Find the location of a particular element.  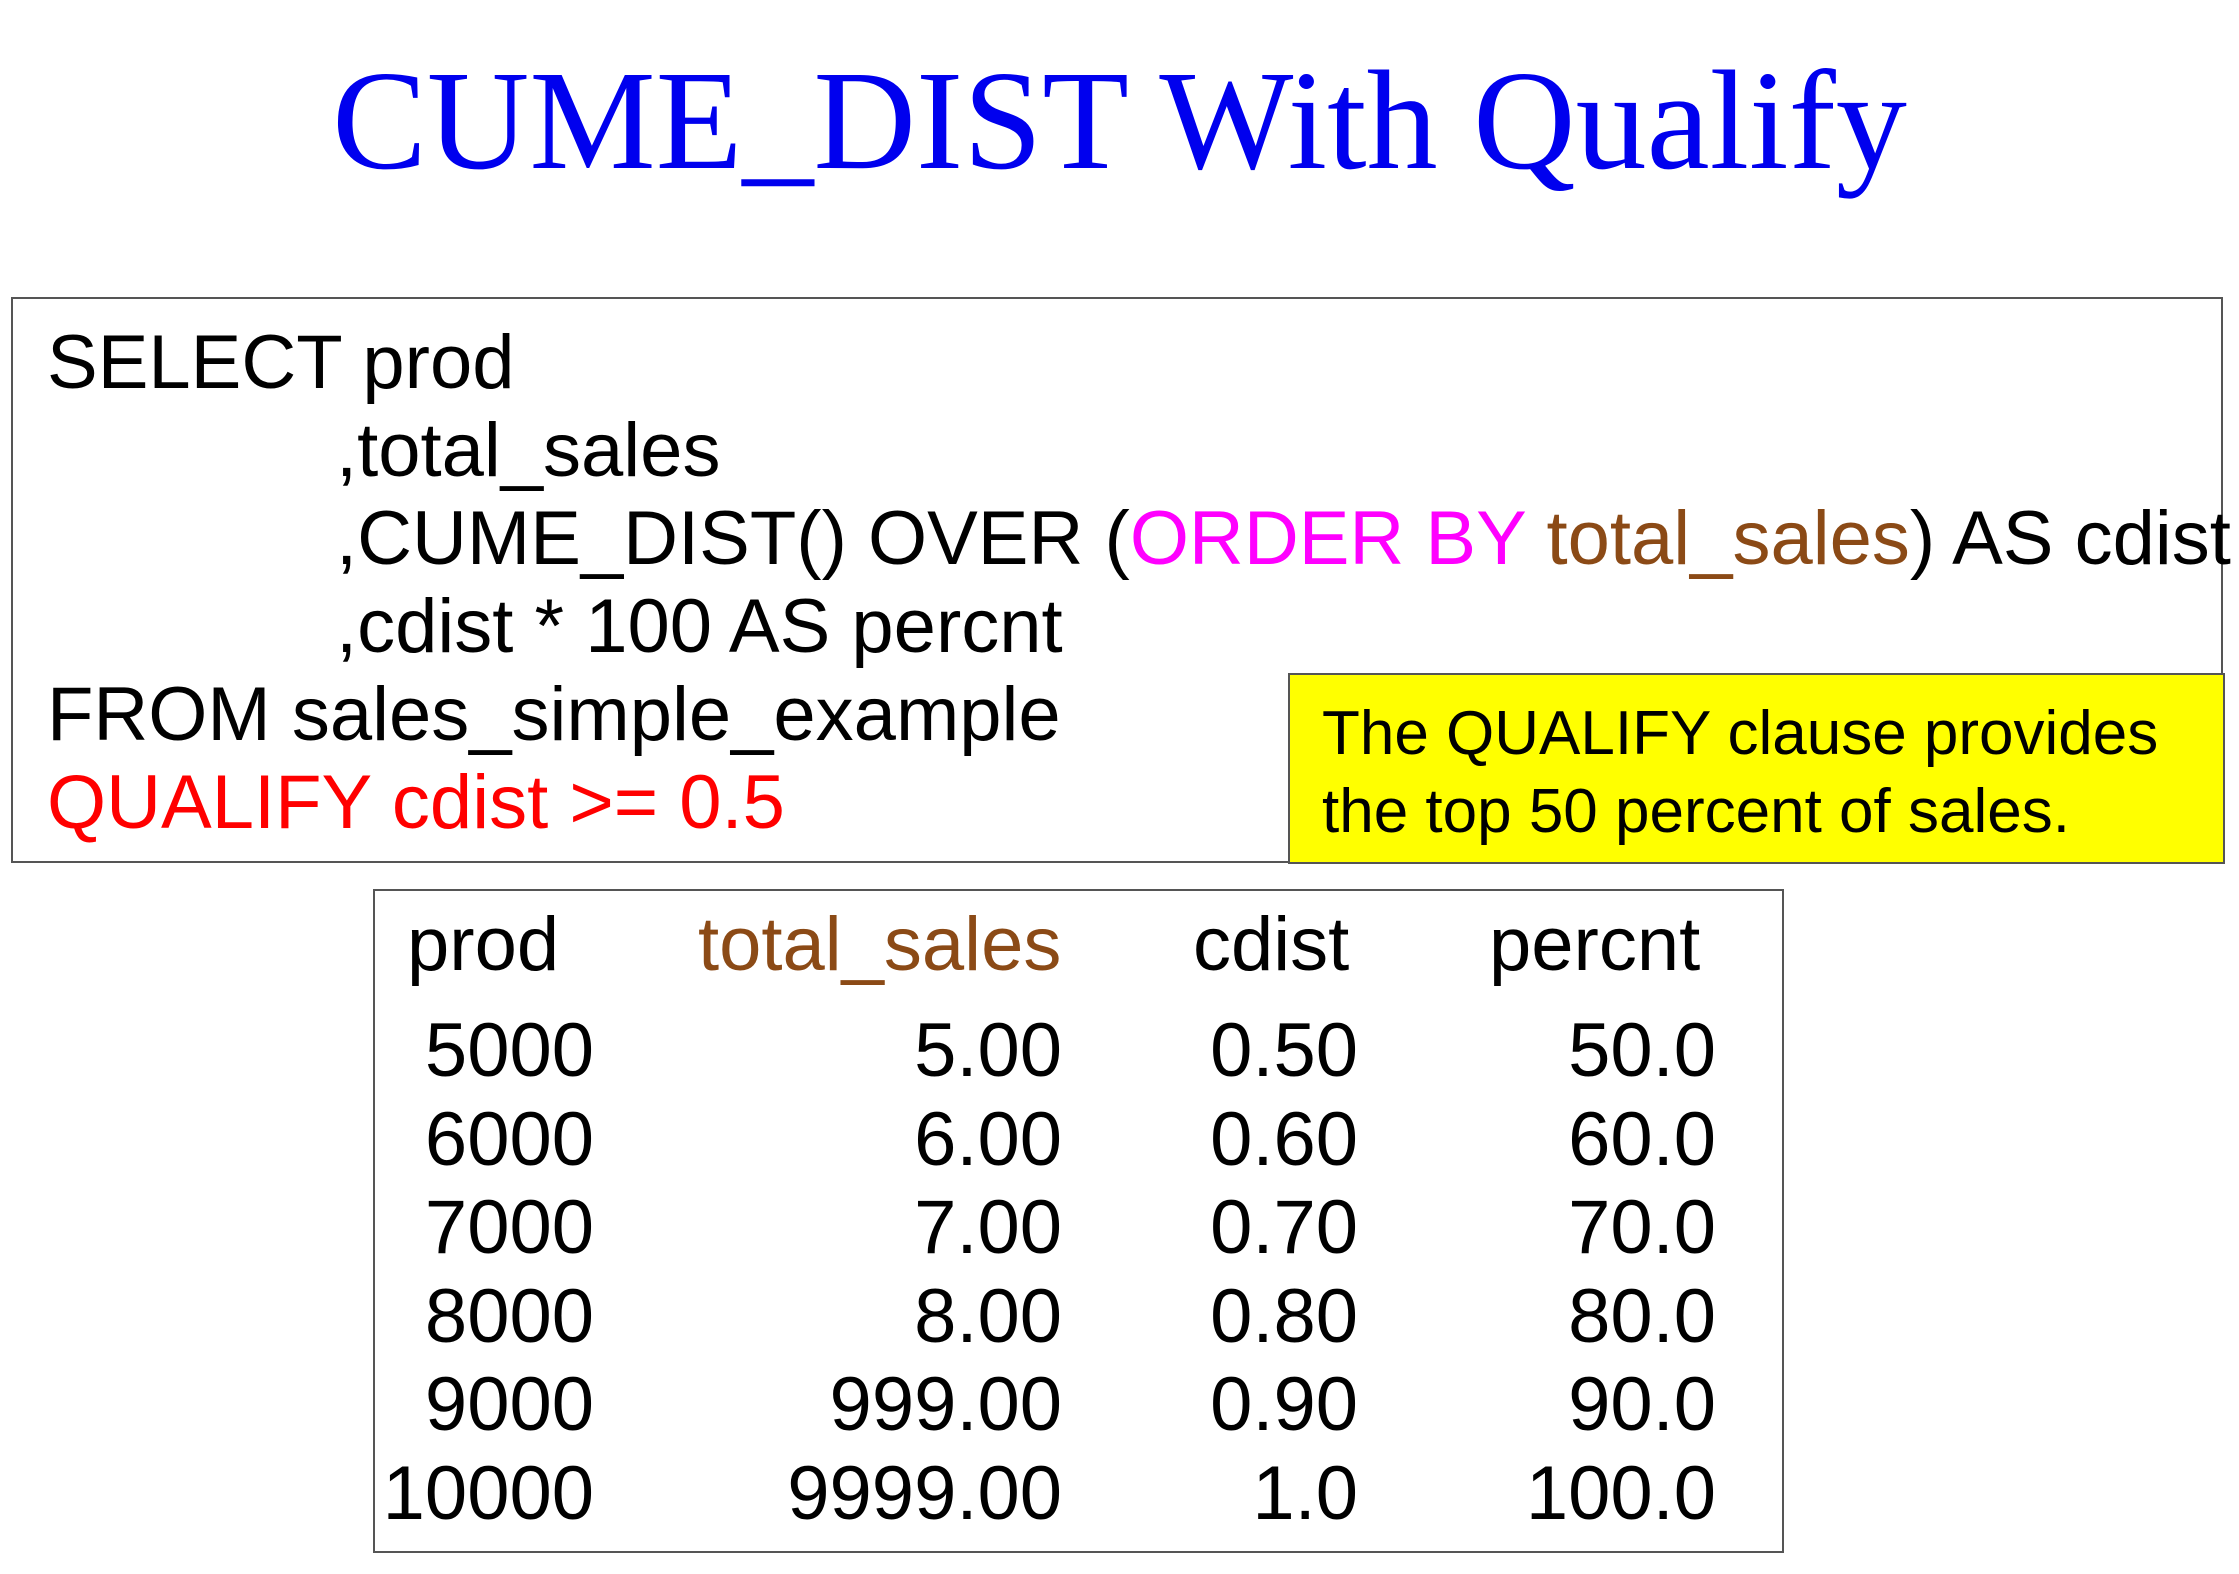

cell-prod: 8000 is located at coordinates (509, 1316).